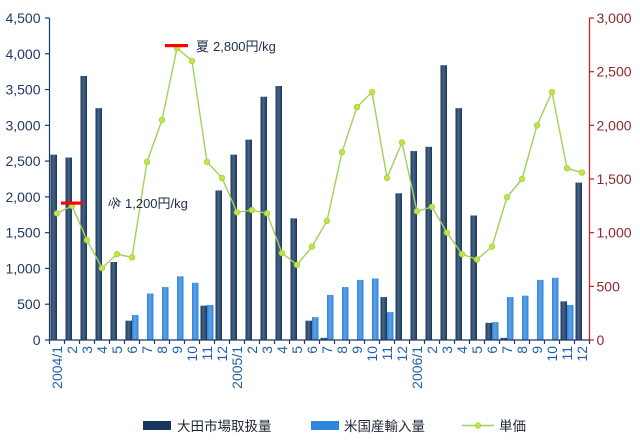 The image size is (640, 443). What do you see at coordinates (478, 425) in the screenshot?
I see `legend-marker-unit-price` at bounding box center [478, 425].